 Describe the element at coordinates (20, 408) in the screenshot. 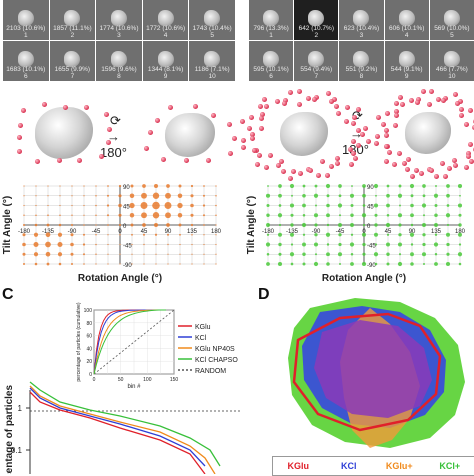

I see `y-tick-label: 1` at that location.